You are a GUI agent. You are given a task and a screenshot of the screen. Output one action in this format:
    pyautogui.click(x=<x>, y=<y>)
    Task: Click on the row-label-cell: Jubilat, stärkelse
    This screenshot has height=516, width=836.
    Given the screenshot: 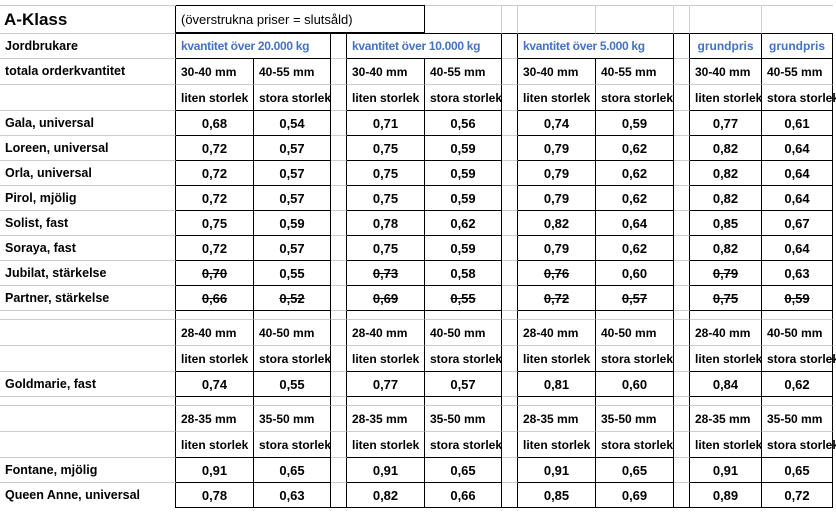 What is the action you would take?
    pyautogui.click(x=88, y=273)
    